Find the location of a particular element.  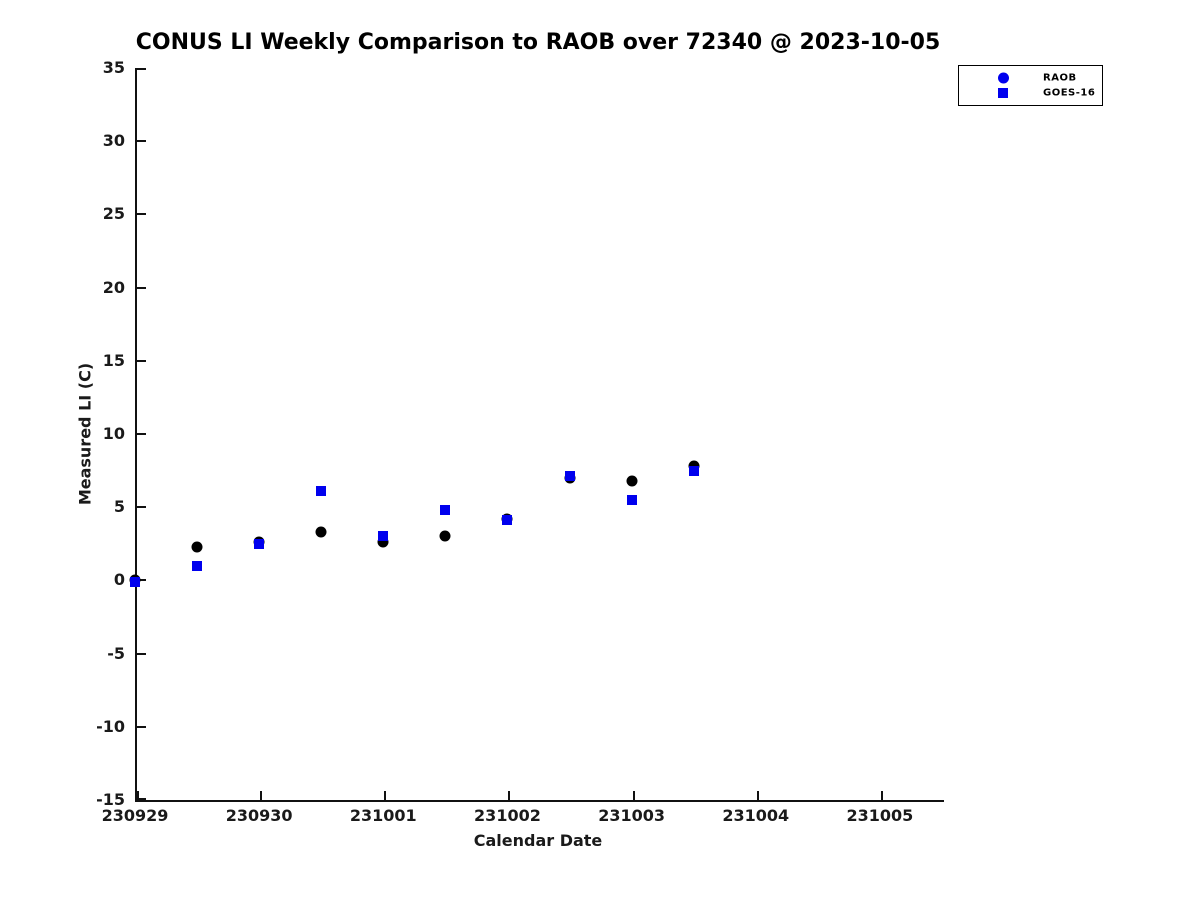

y-tick-label: 25 is located at coordinates (113, 214).